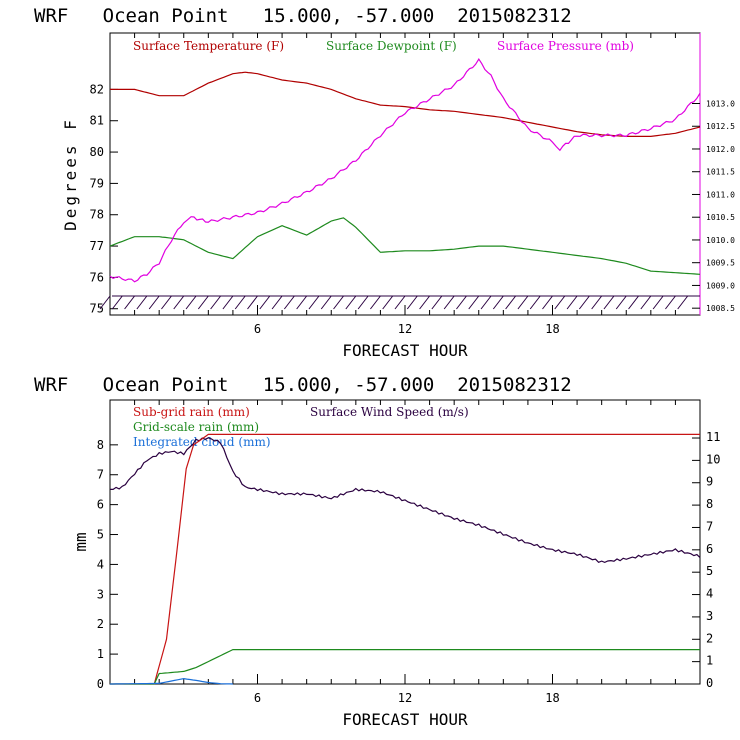  What do you see at coordinates (171, 681) in the screenshot?
I see `line-integrated-cloud` at bounding box center [171, 681].